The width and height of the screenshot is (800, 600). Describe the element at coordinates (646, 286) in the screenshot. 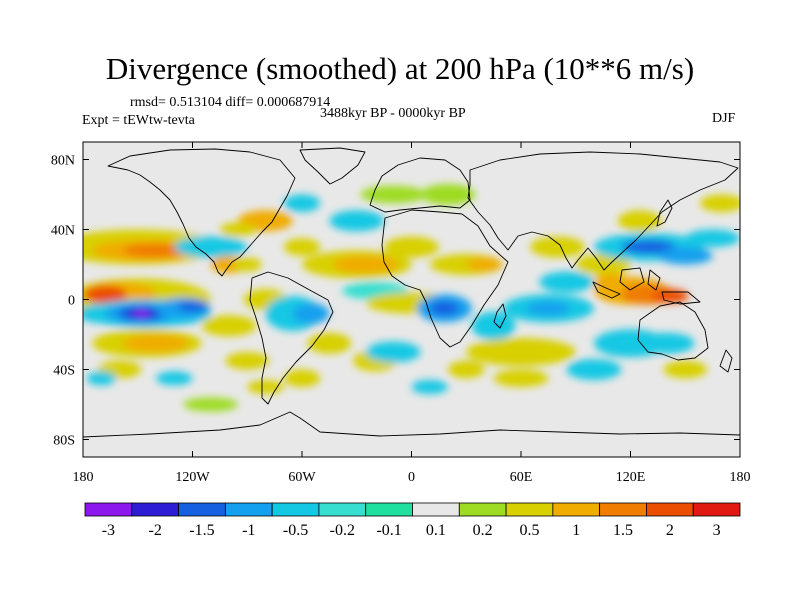

I see `coastline-indonesia` at that location.